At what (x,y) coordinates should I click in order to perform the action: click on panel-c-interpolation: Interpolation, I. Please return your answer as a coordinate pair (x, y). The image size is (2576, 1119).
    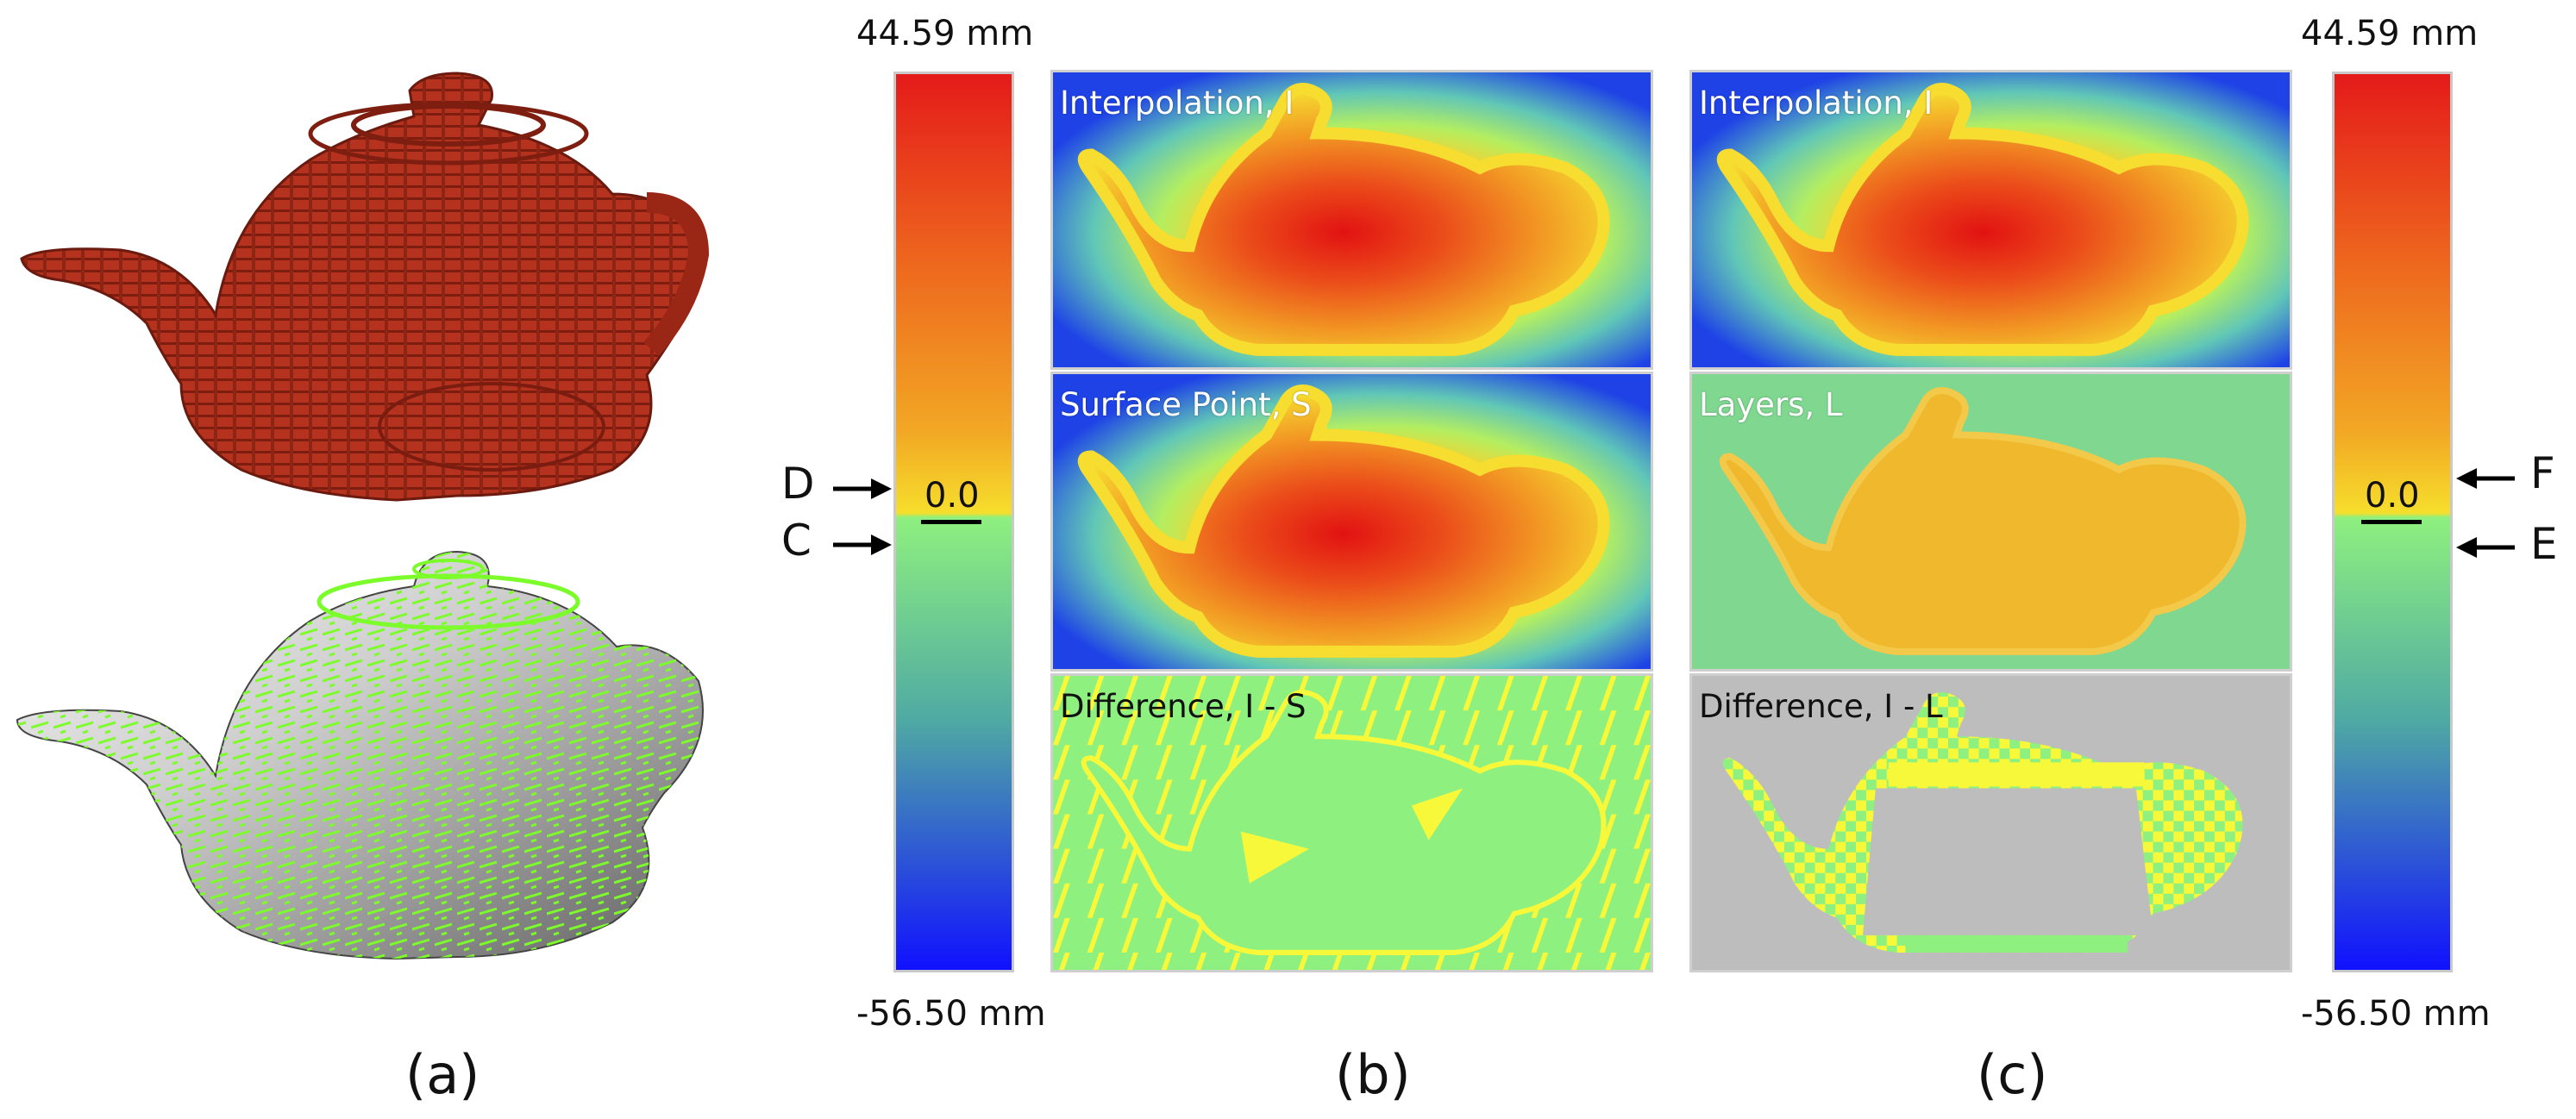
    Looking at the image, I should click on (1990, 220).